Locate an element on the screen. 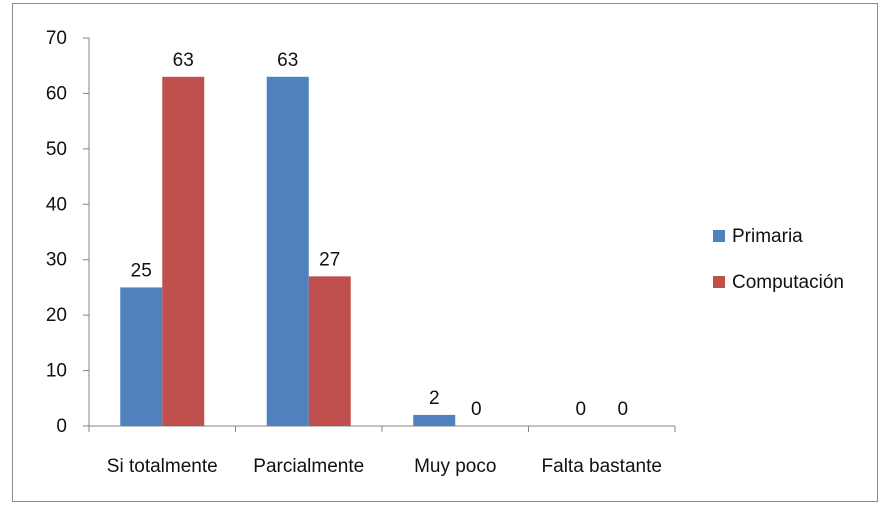  y-tick-label: 60 is located at coordinates (56, 93).